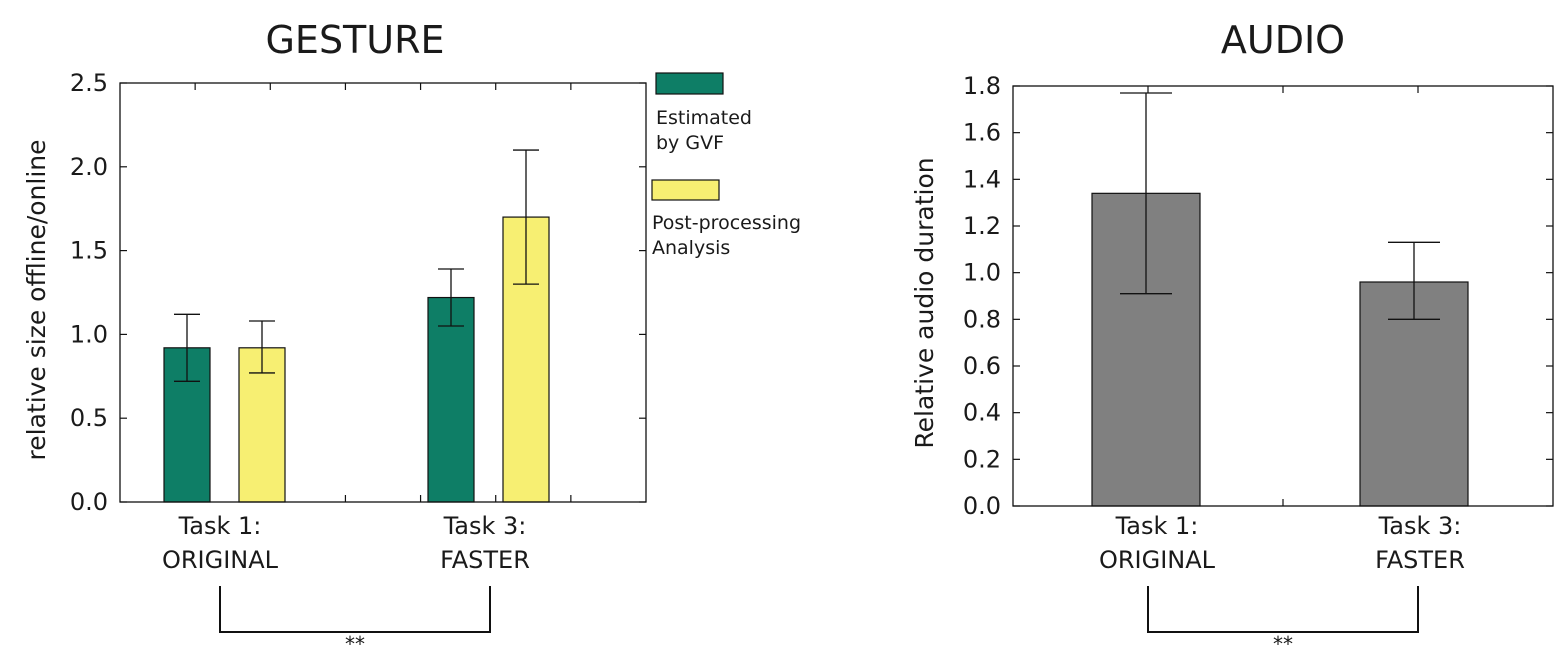 Image resolution: width=1564 pixels, height=670 pixels. I want to click on legend-label-post-processing: Post-processing Analysis, so click(729, 235).